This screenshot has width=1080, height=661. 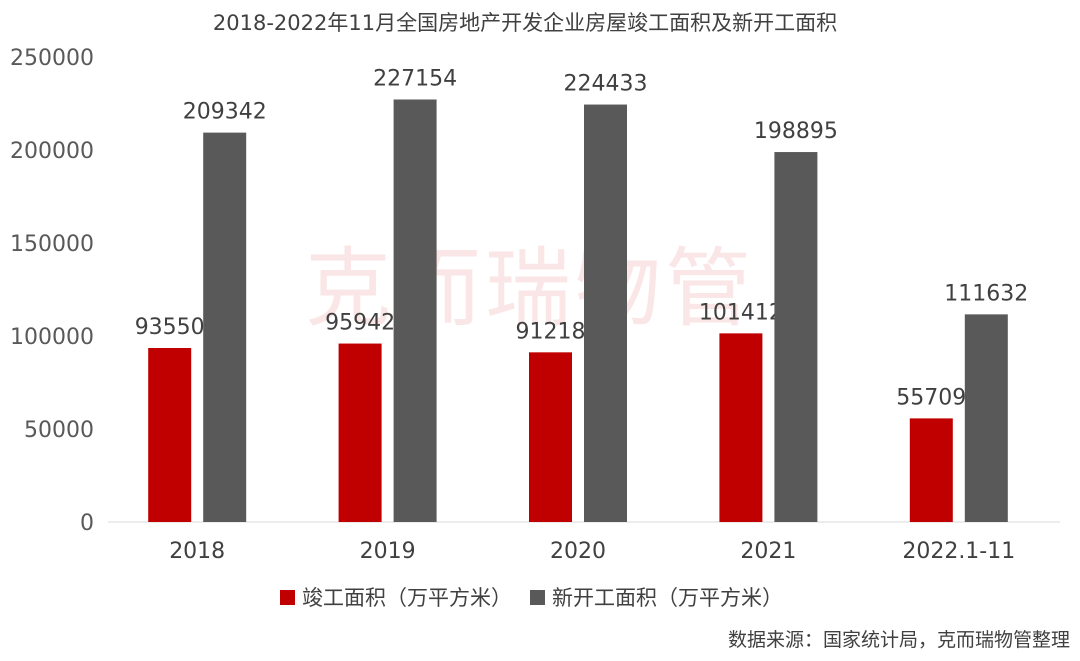 I want to click on x-tick-label: 2020, so click(x=578, y=551).